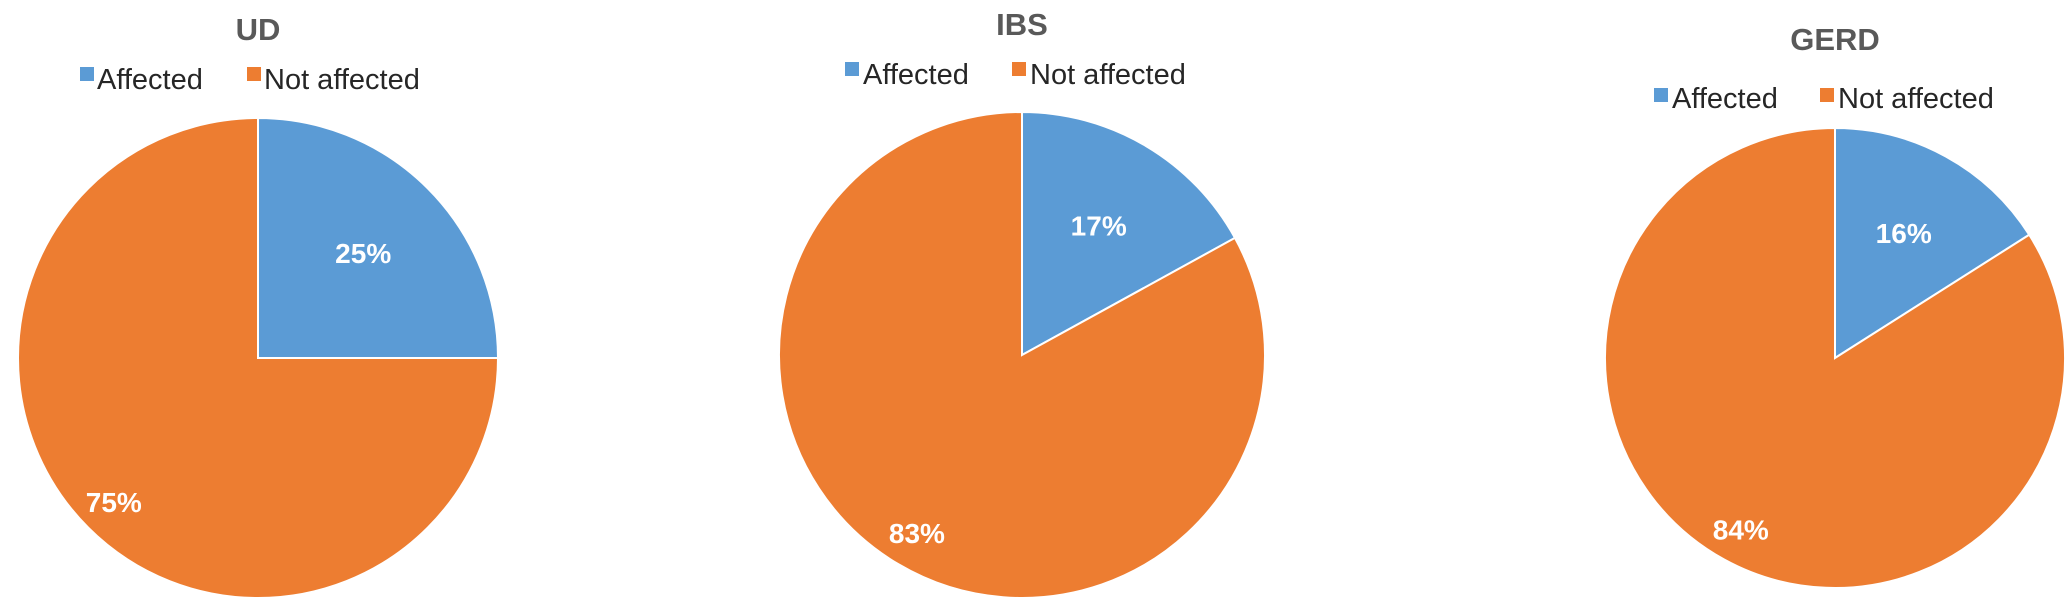 The height and width of the screenshot is (613, 2071). I want to click on slice-label-not-affected: 75%, so click(114, 502).